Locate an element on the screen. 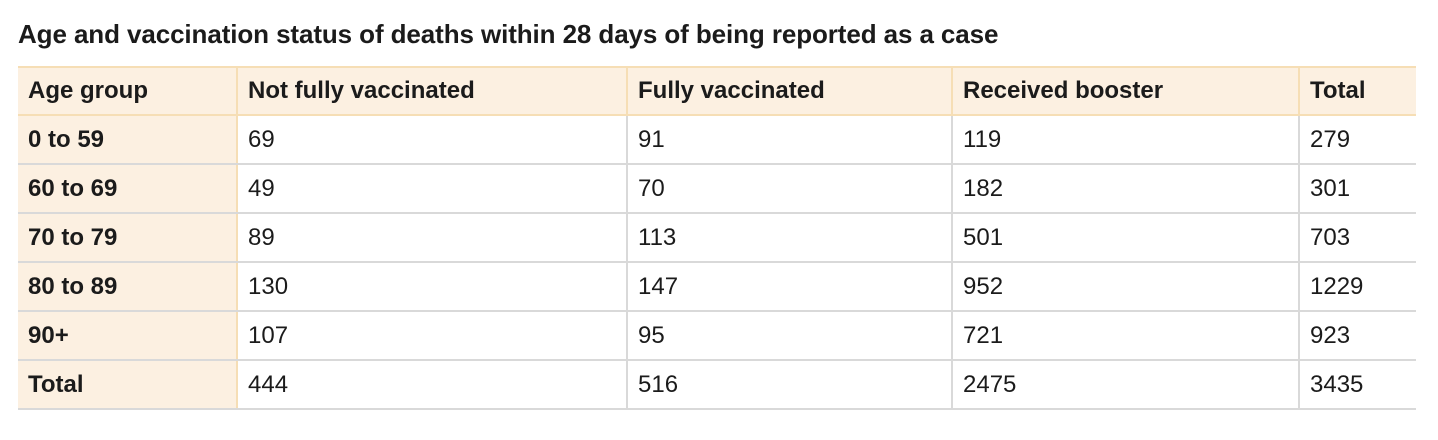  column-header-age-group: Age group is located at coordinates (127, 91).